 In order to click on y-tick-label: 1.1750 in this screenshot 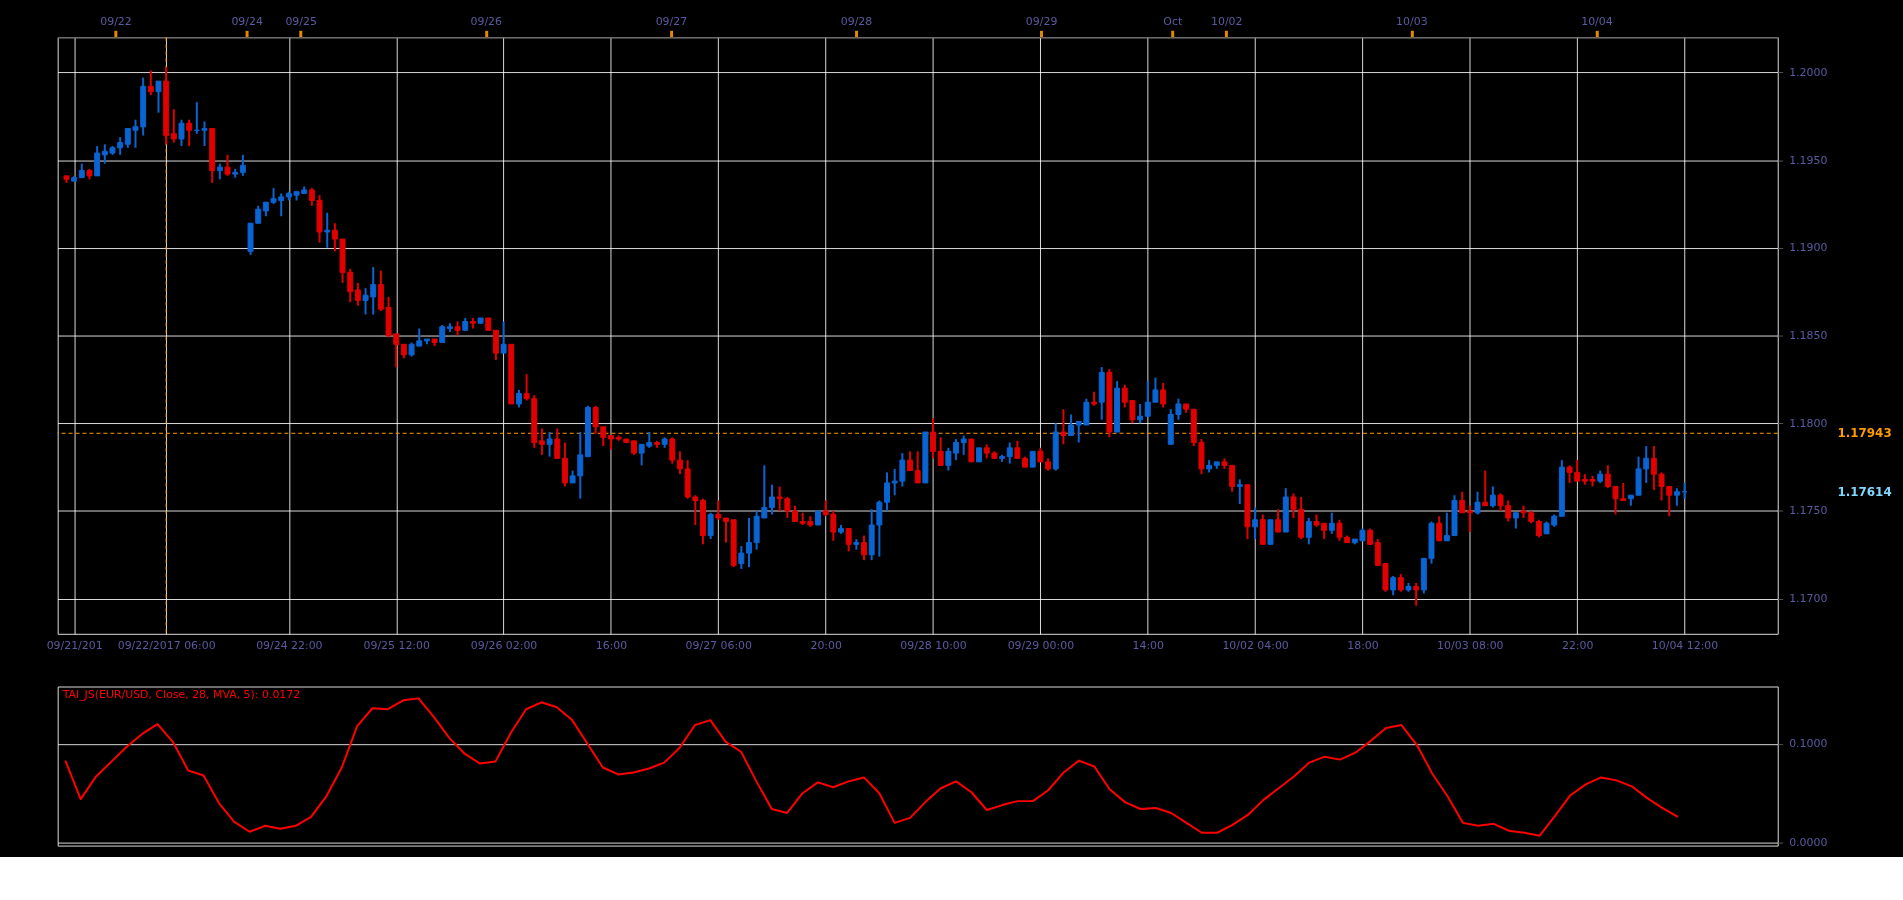, I will do `click(1808, 511)`.